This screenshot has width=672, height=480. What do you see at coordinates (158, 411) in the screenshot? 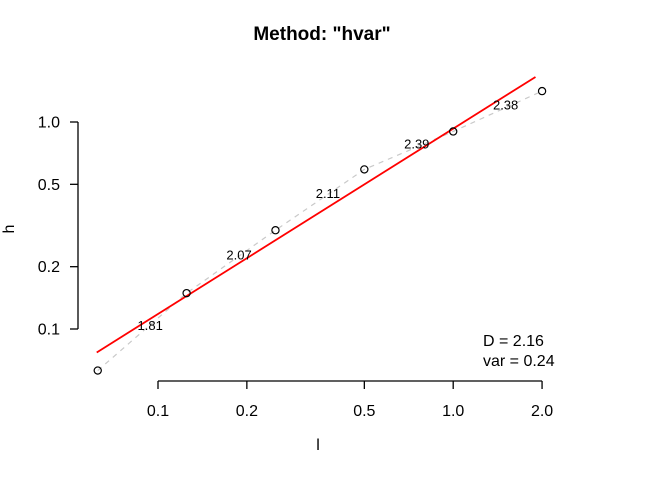
I see `x-tick-label: 0.1` at bounding box center [158, 411].